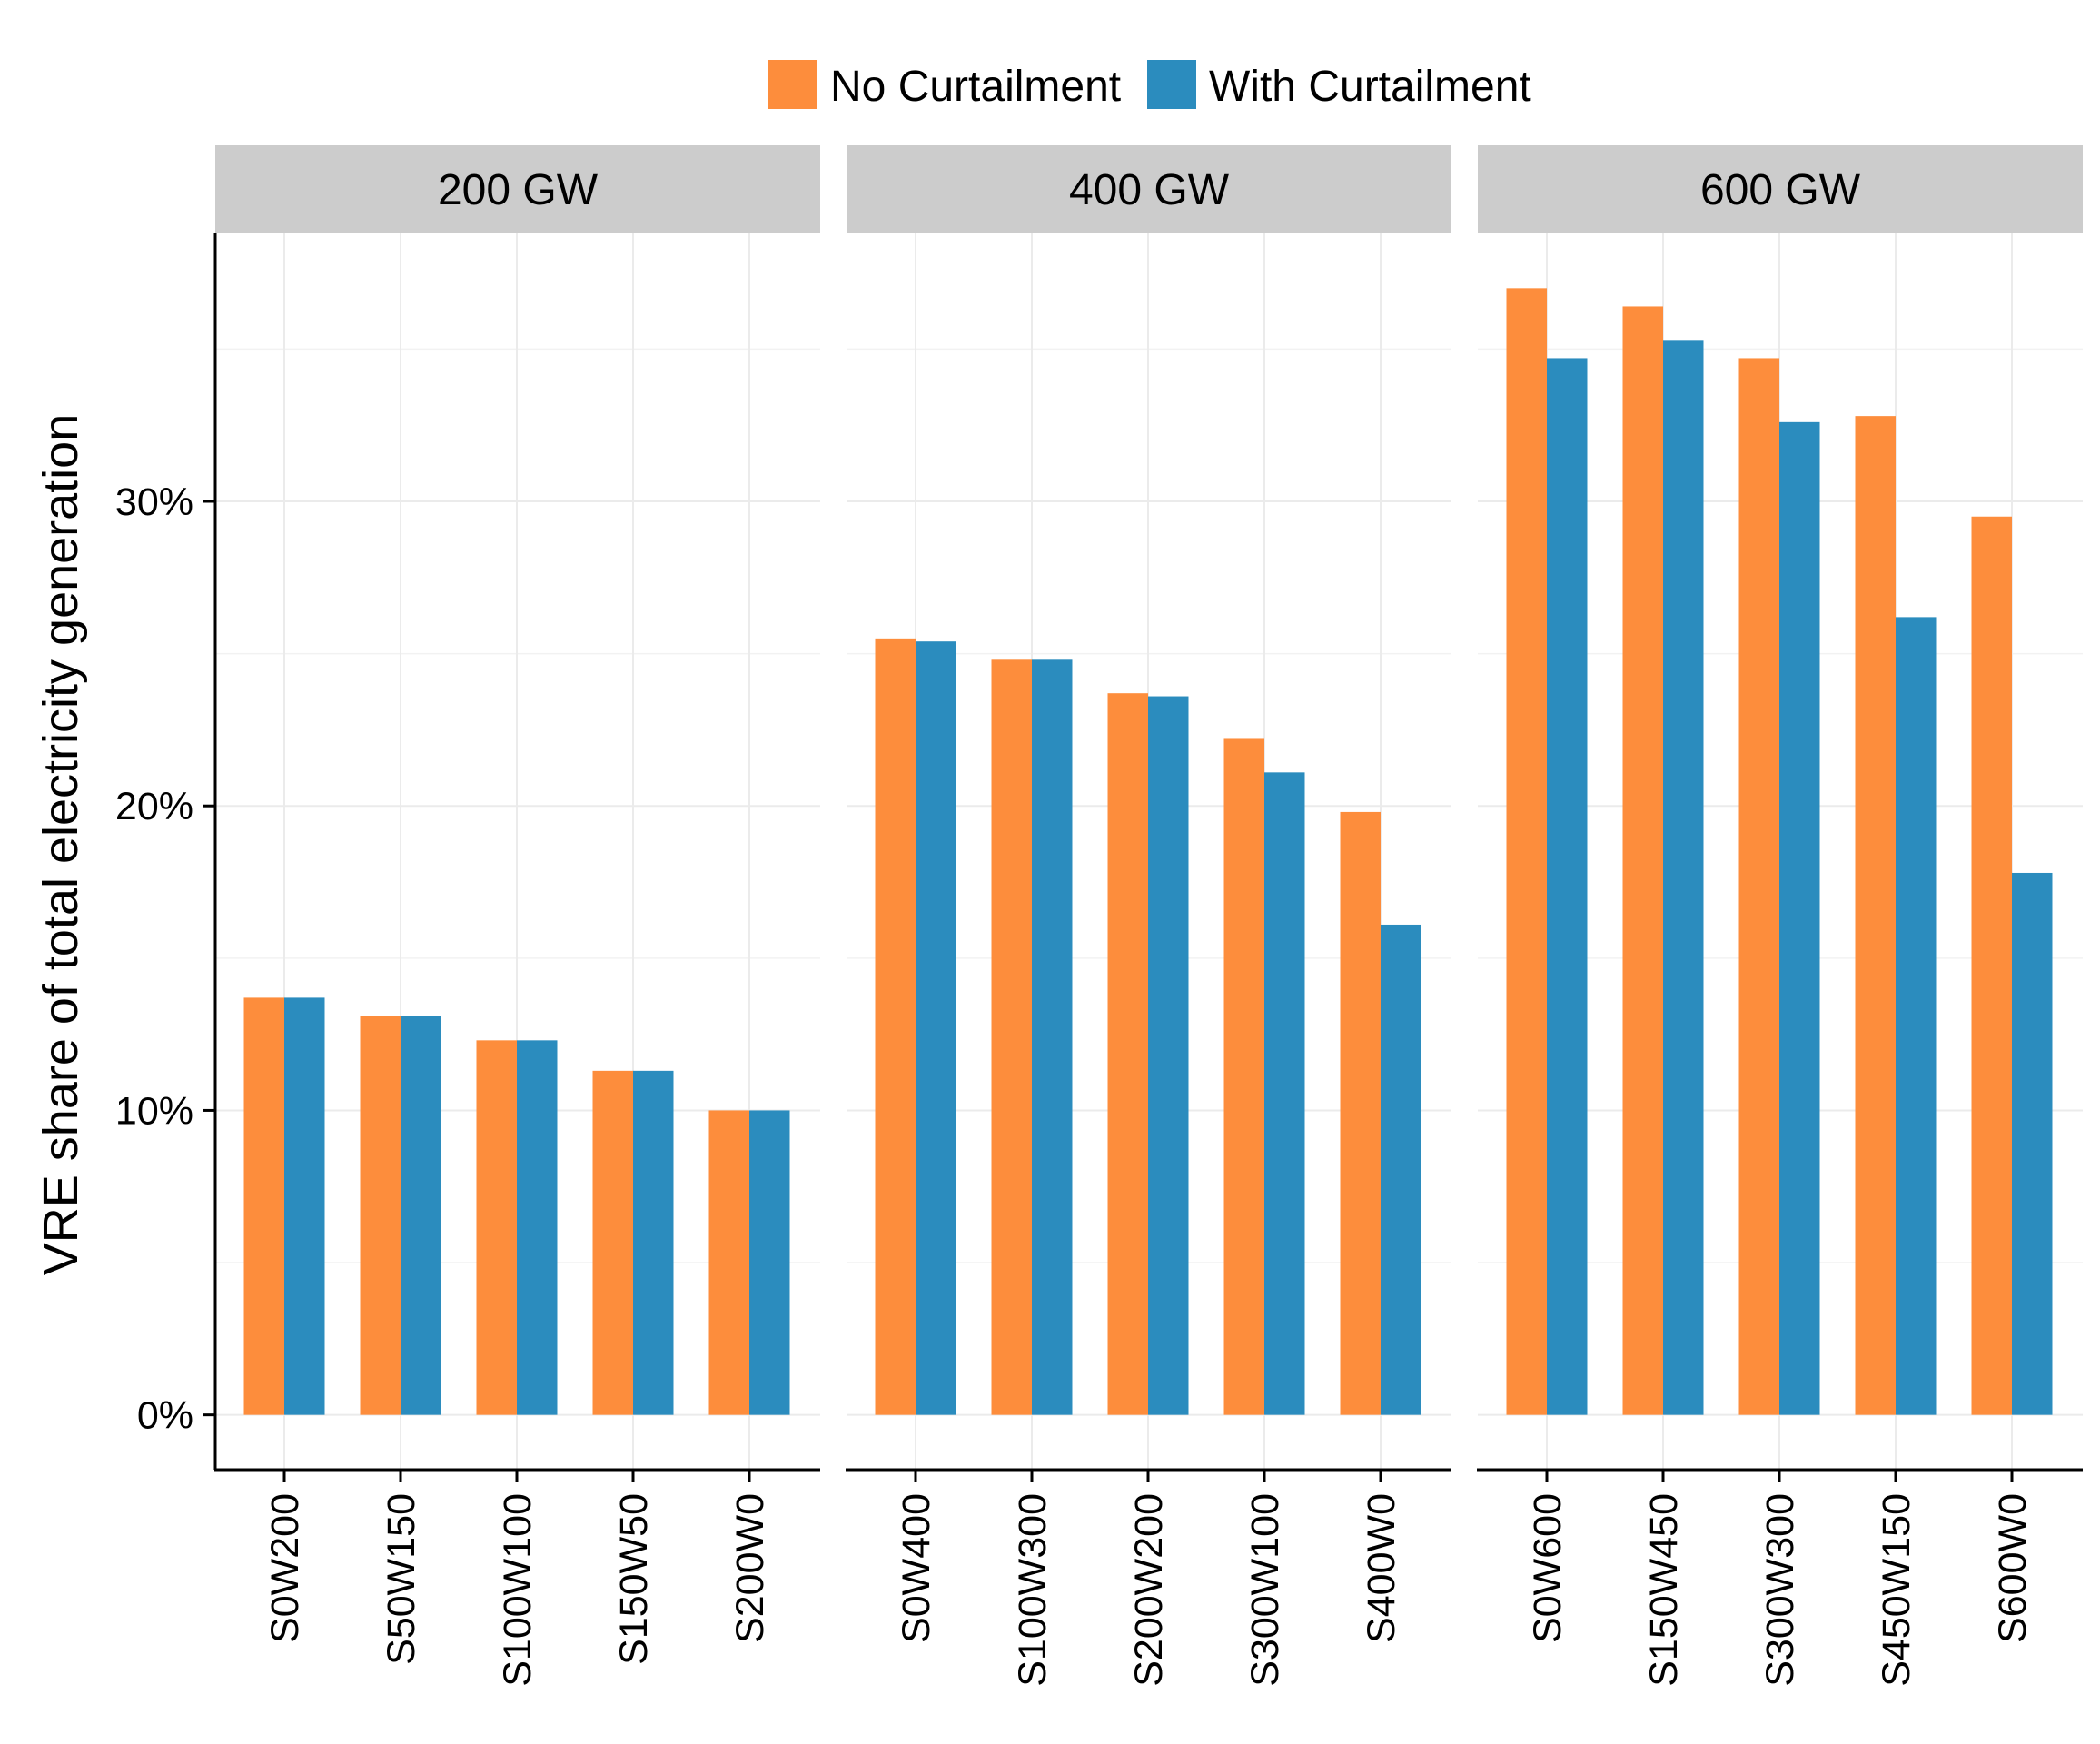 The image size is (2100, 1744). I want to click on bar-with-curtailment-s200w200, so click(1168, 1055).